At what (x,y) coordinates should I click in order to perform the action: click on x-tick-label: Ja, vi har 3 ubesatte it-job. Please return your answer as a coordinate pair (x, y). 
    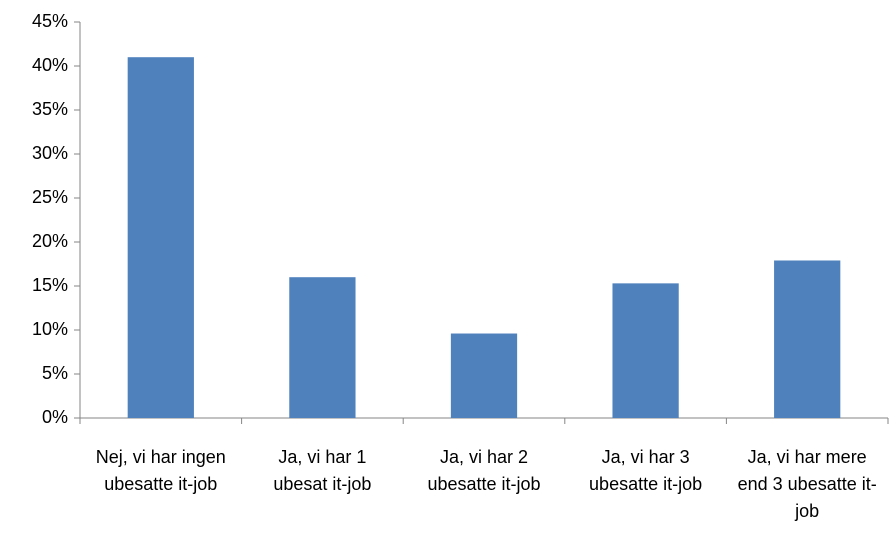
    Looking at the image, I should click on (646, 470).